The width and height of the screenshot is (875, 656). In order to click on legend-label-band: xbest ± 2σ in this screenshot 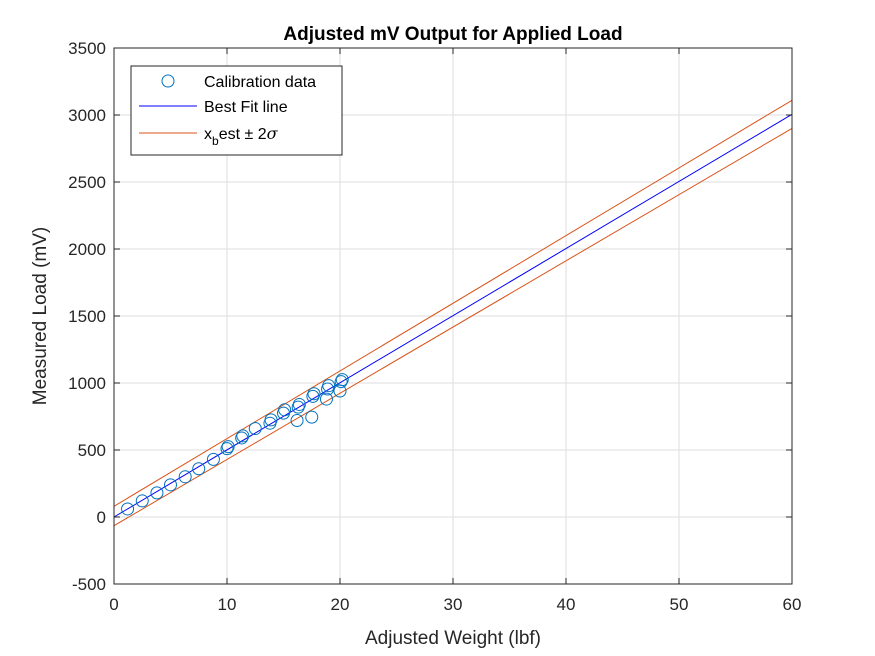, I will do `click(241, 136)`.